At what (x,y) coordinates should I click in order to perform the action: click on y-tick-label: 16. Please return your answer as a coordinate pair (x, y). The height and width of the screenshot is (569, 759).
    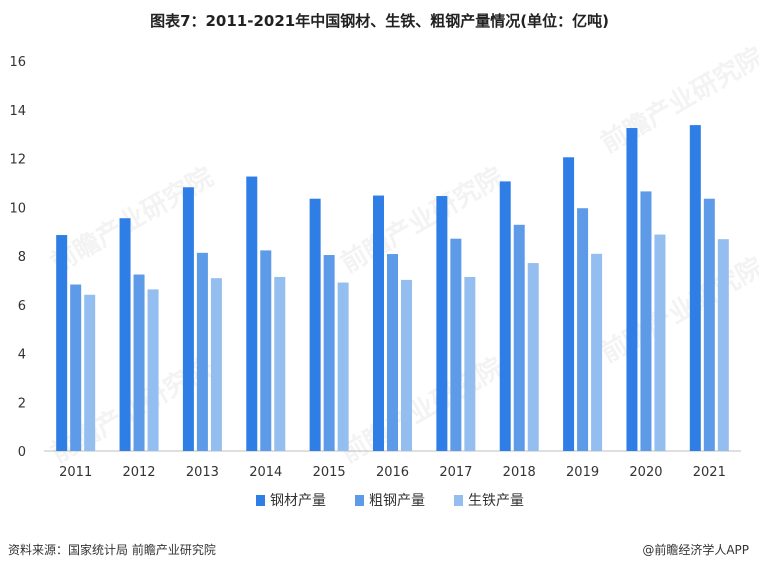
    Looking at the image, I should click on (17, 62).